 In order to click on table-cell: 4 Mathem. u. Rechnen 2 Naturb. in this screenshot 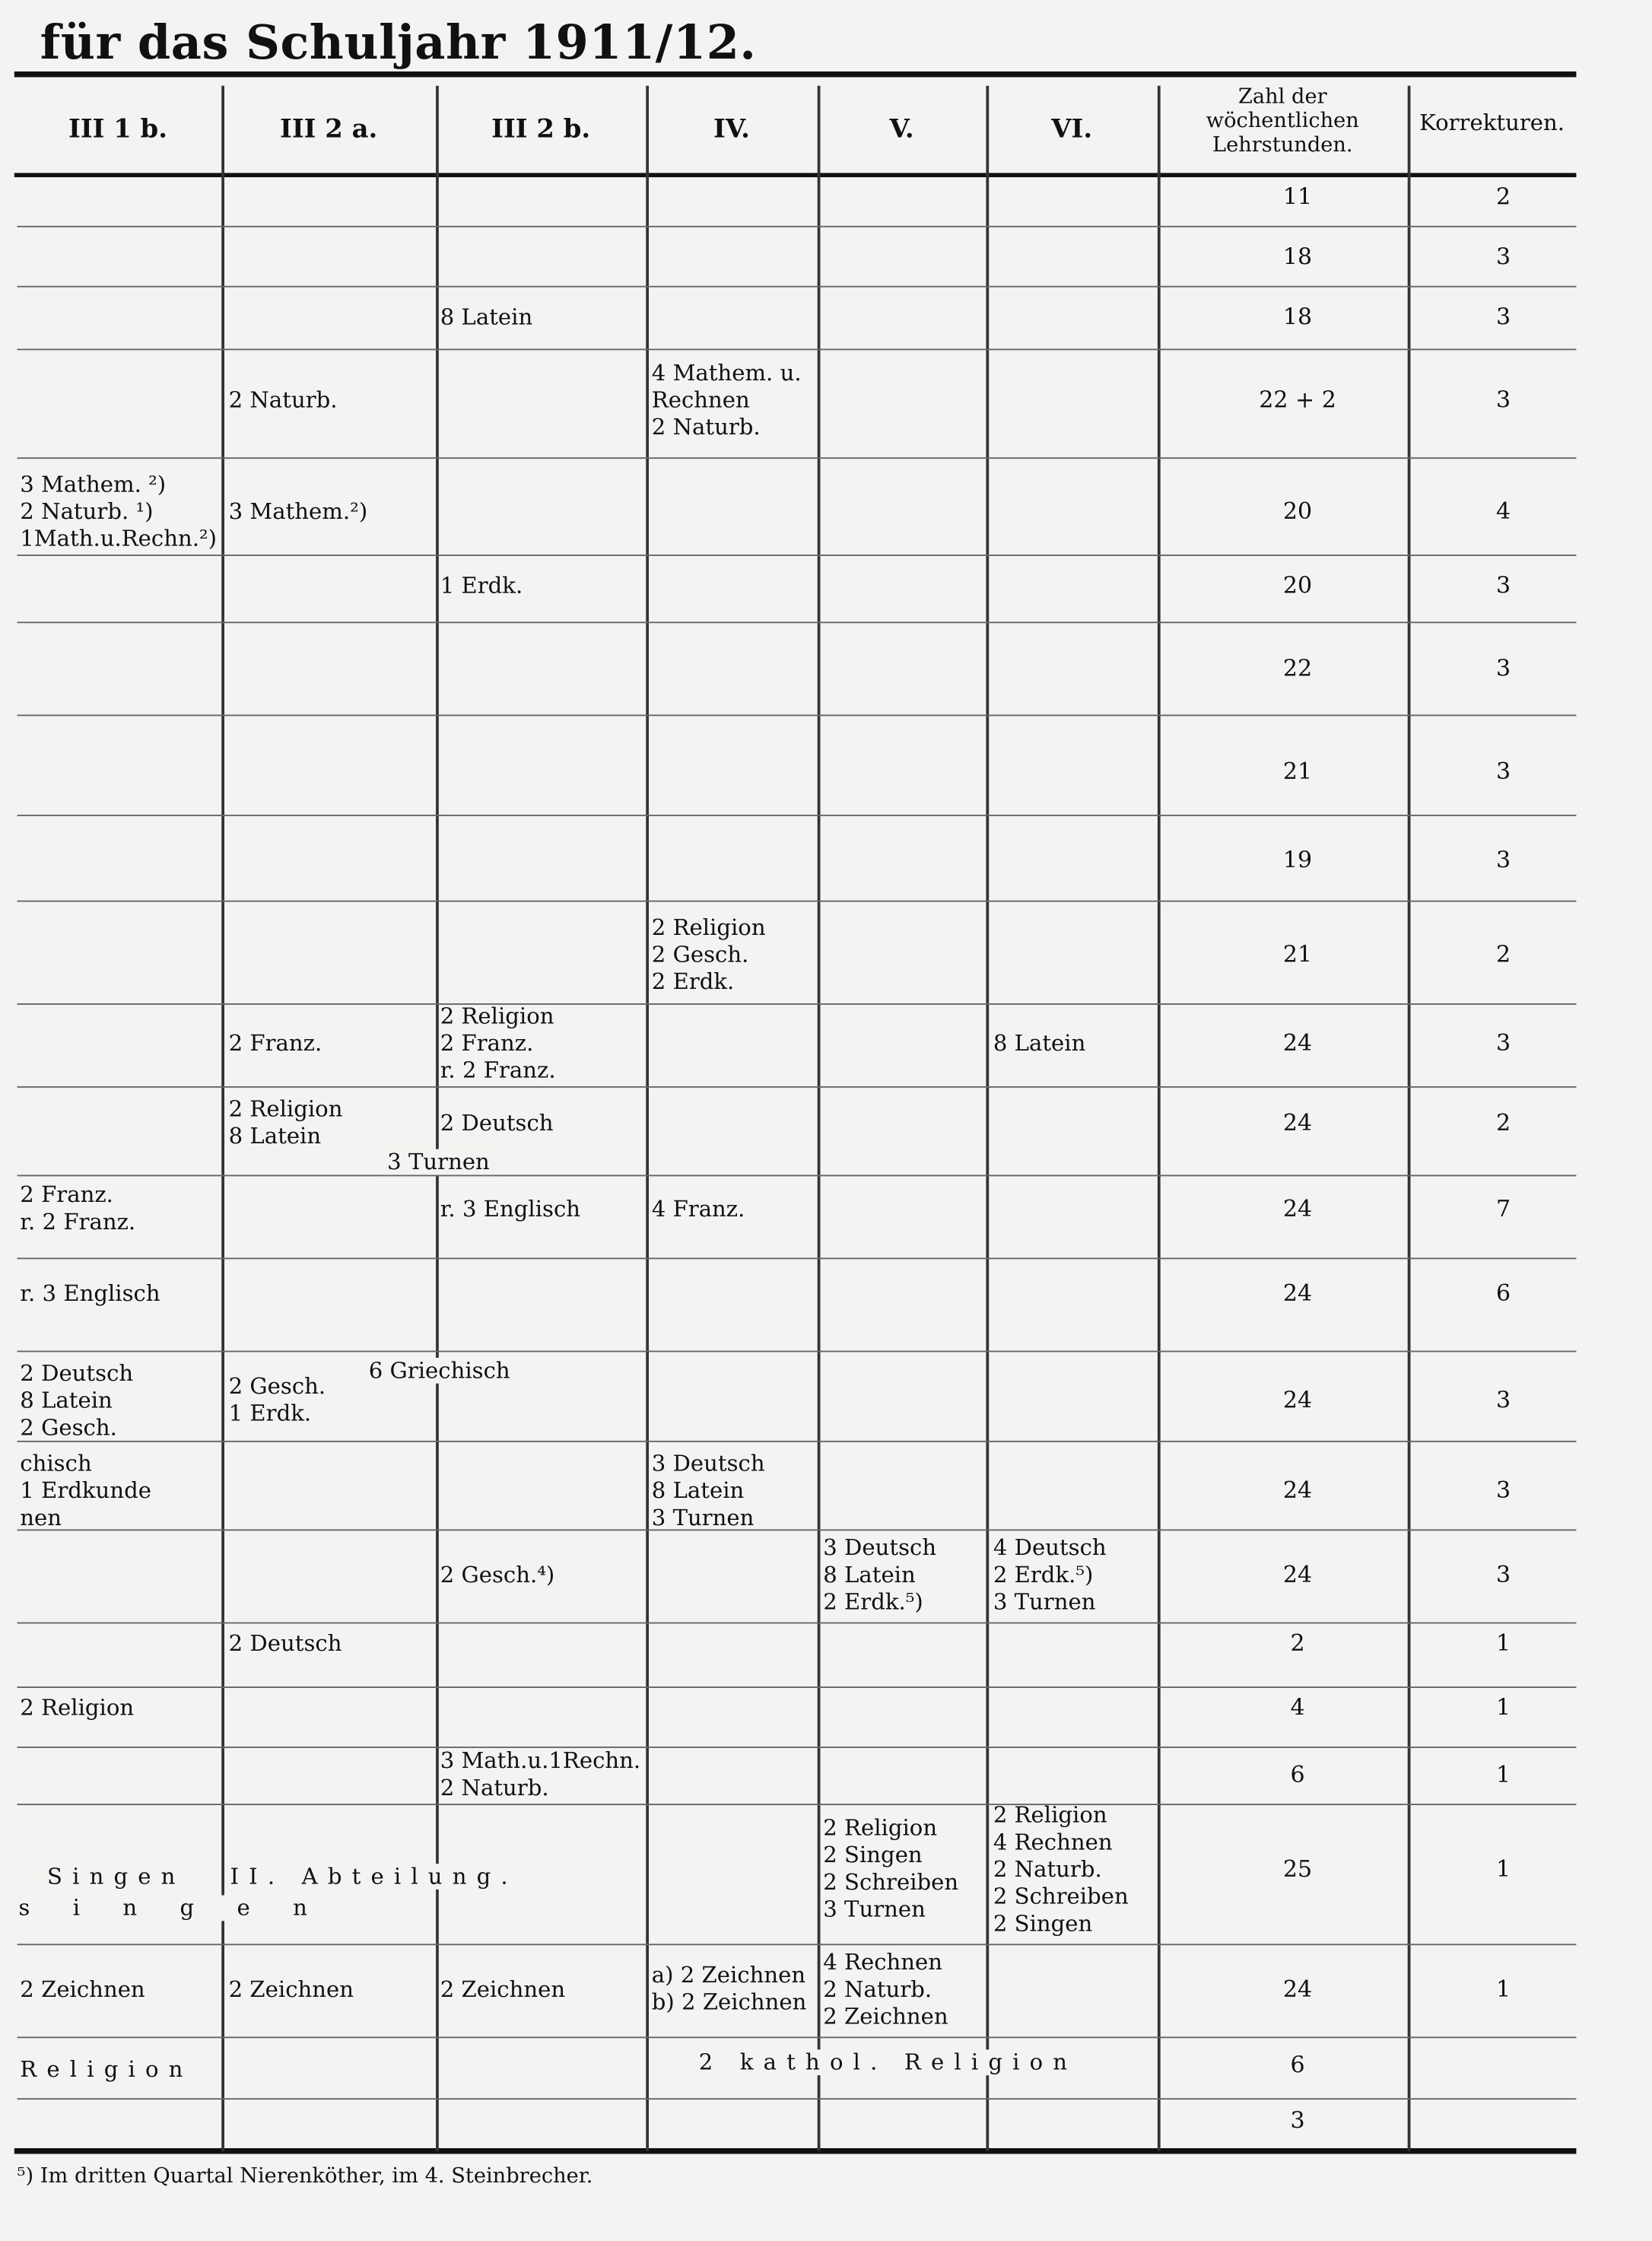, I will do `click(726, 399)`.